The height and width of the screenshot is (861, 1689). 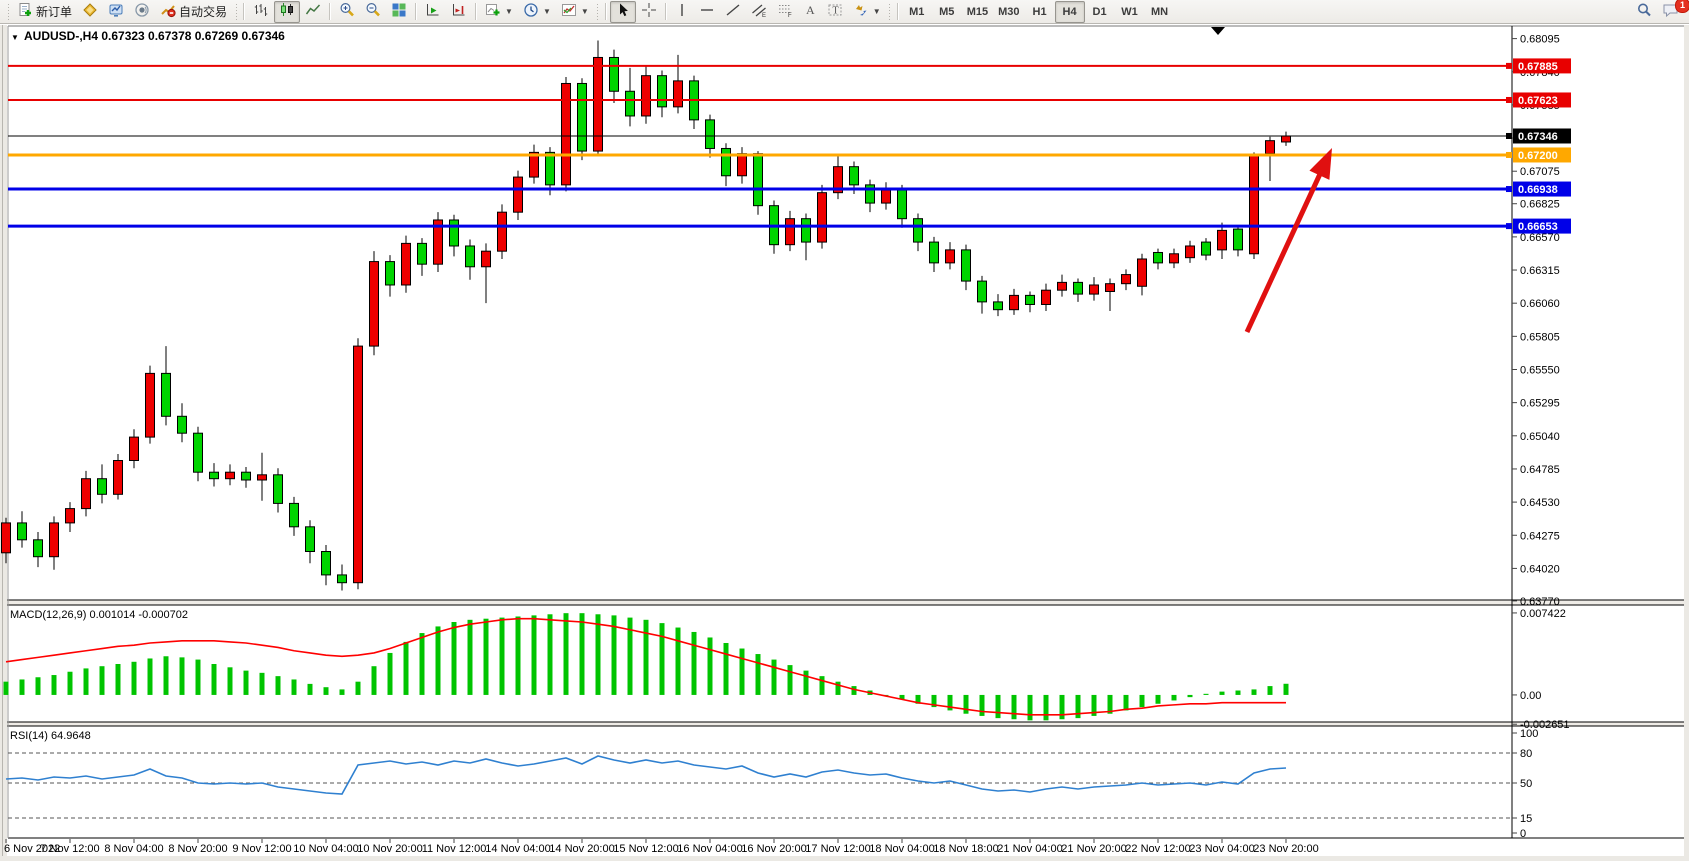 What do you see at coordinates (977, 11) in the screenshot?
I see `timeframe-button-m15: M15` at bounding box center [977, 11].